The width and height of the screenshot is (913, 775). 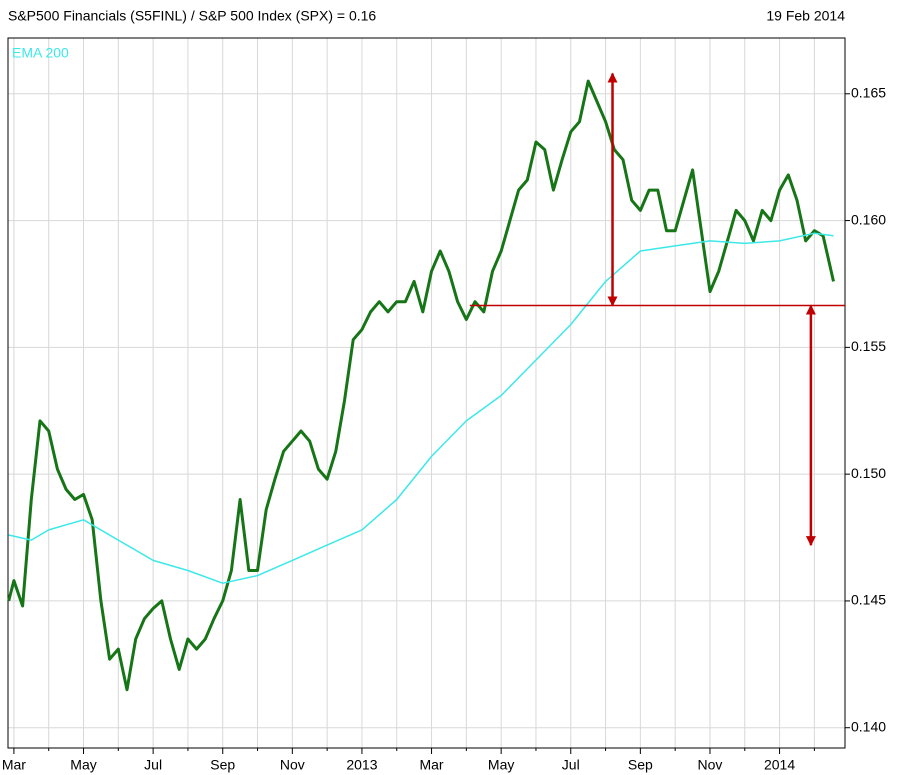 I want to click on y-tick-label: 0.150, so click(x=868, y=473).